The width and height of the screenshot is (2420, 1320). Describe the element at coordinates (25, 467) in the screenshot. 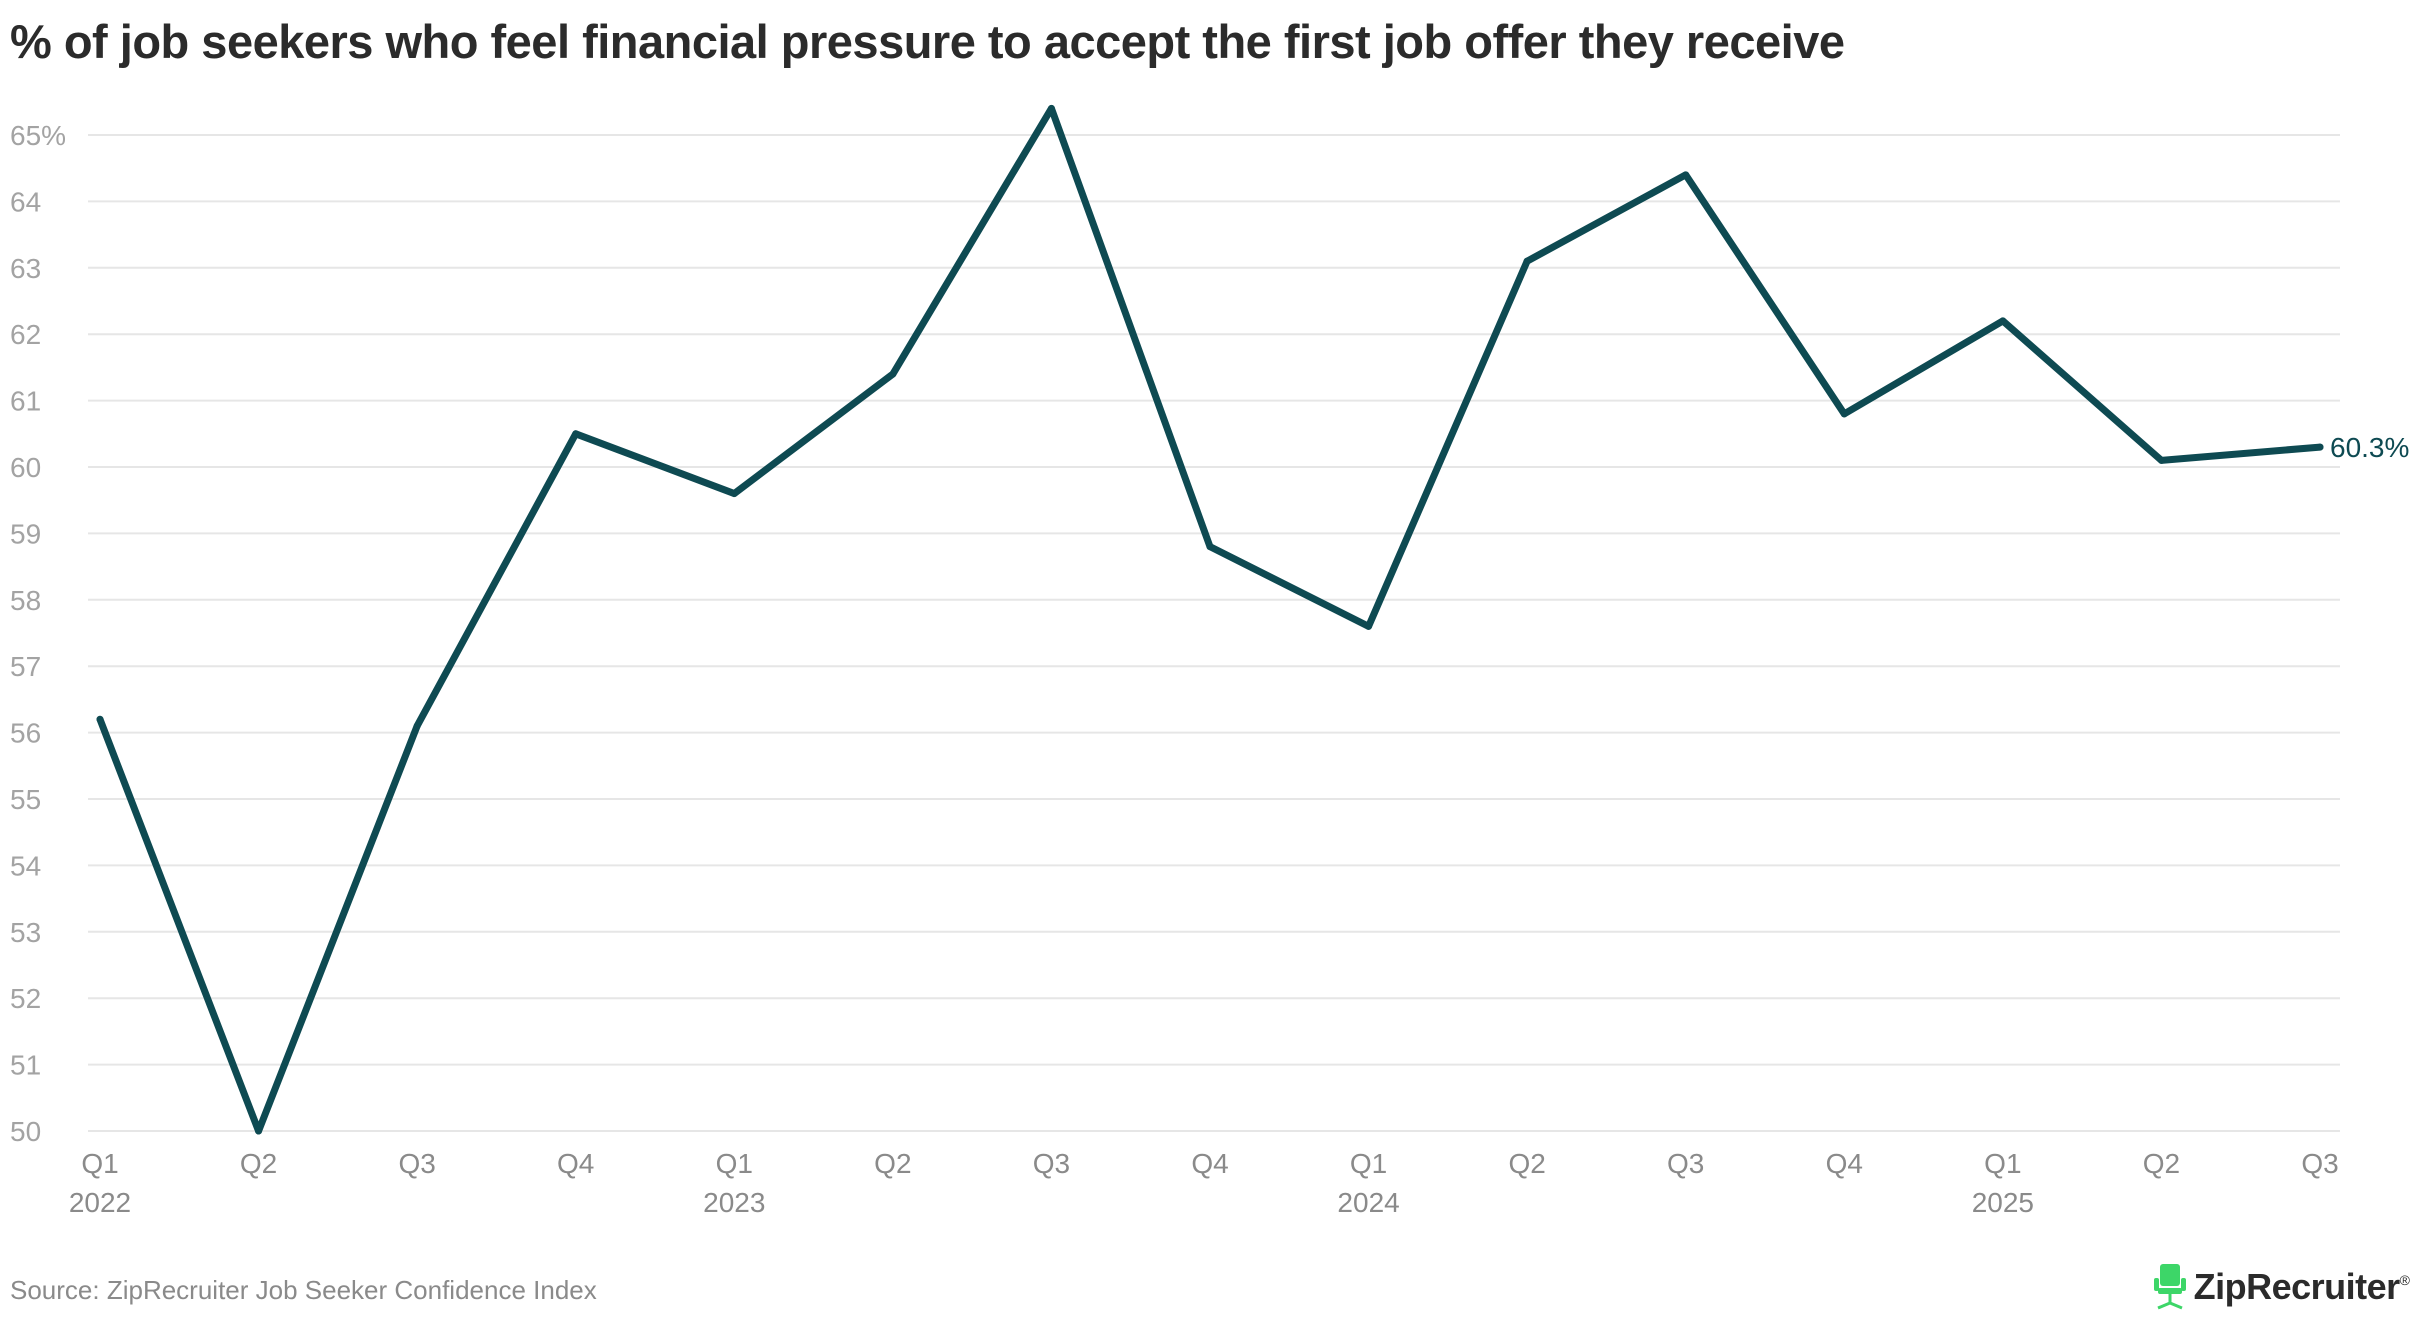

I see `y-tick-label: 60` at that location.